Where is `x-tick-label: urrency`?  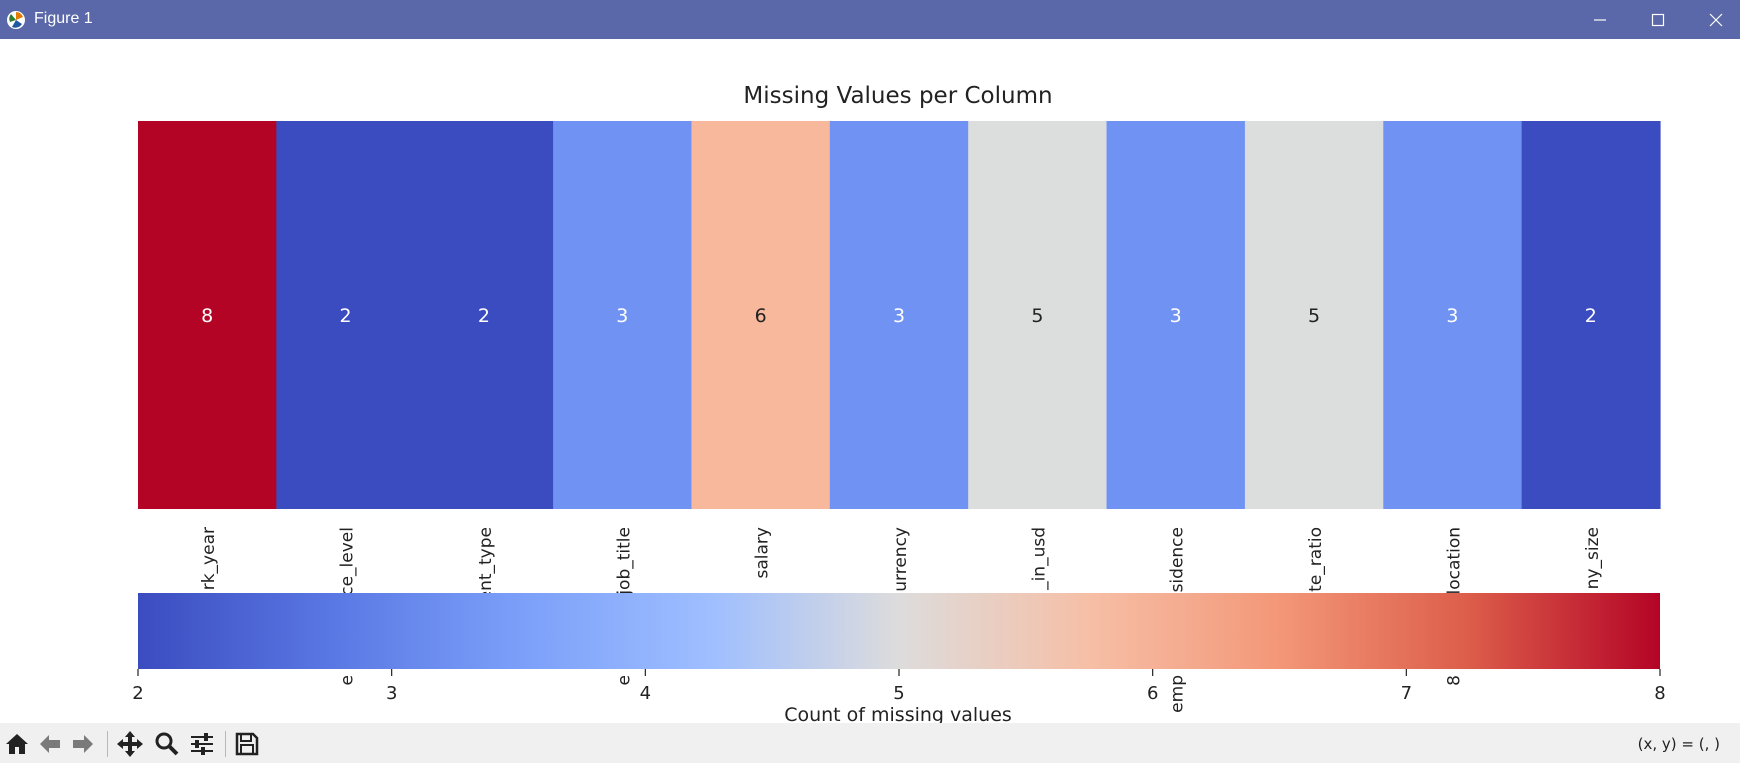
x-tick-label: urrency is located at coordinates (901, 559).